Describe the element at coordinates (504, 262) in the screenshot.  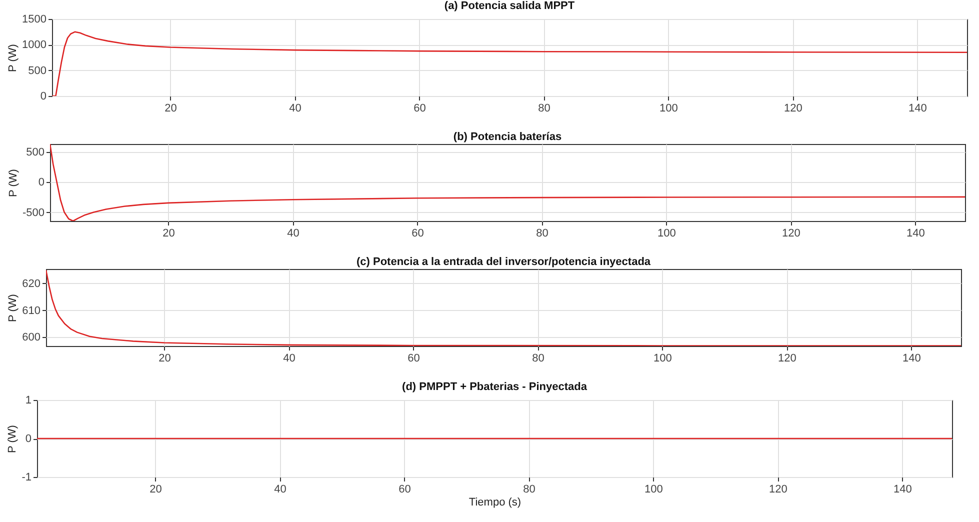
I see `chart-title: (c) Potencia a la entrada del inversor/potencia inyectada` at that location.